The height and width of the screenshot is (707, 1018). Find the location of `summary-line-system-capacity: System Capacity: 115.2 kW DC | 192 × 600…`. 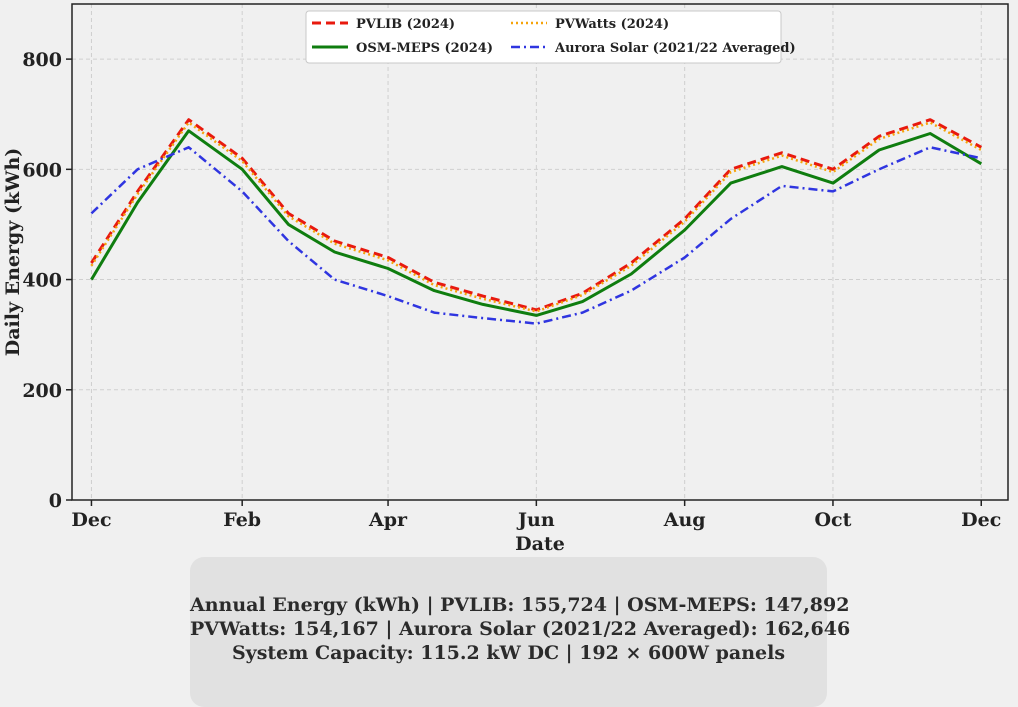

summary-line-system-capacity: System Capacity: 115.2 kW DC | 192 × 600… is located at coordinates (508, 653).